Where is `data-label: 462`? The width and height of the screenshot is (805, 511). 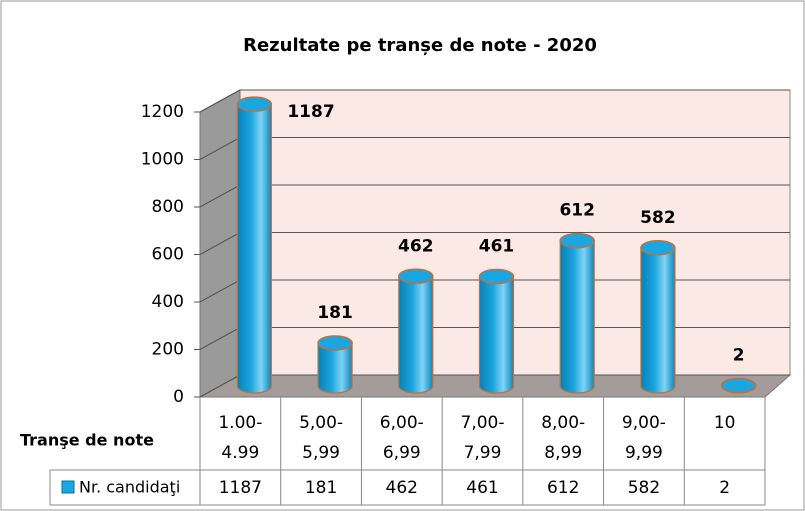 data-label: 462 is located at coordinates (416, 246).